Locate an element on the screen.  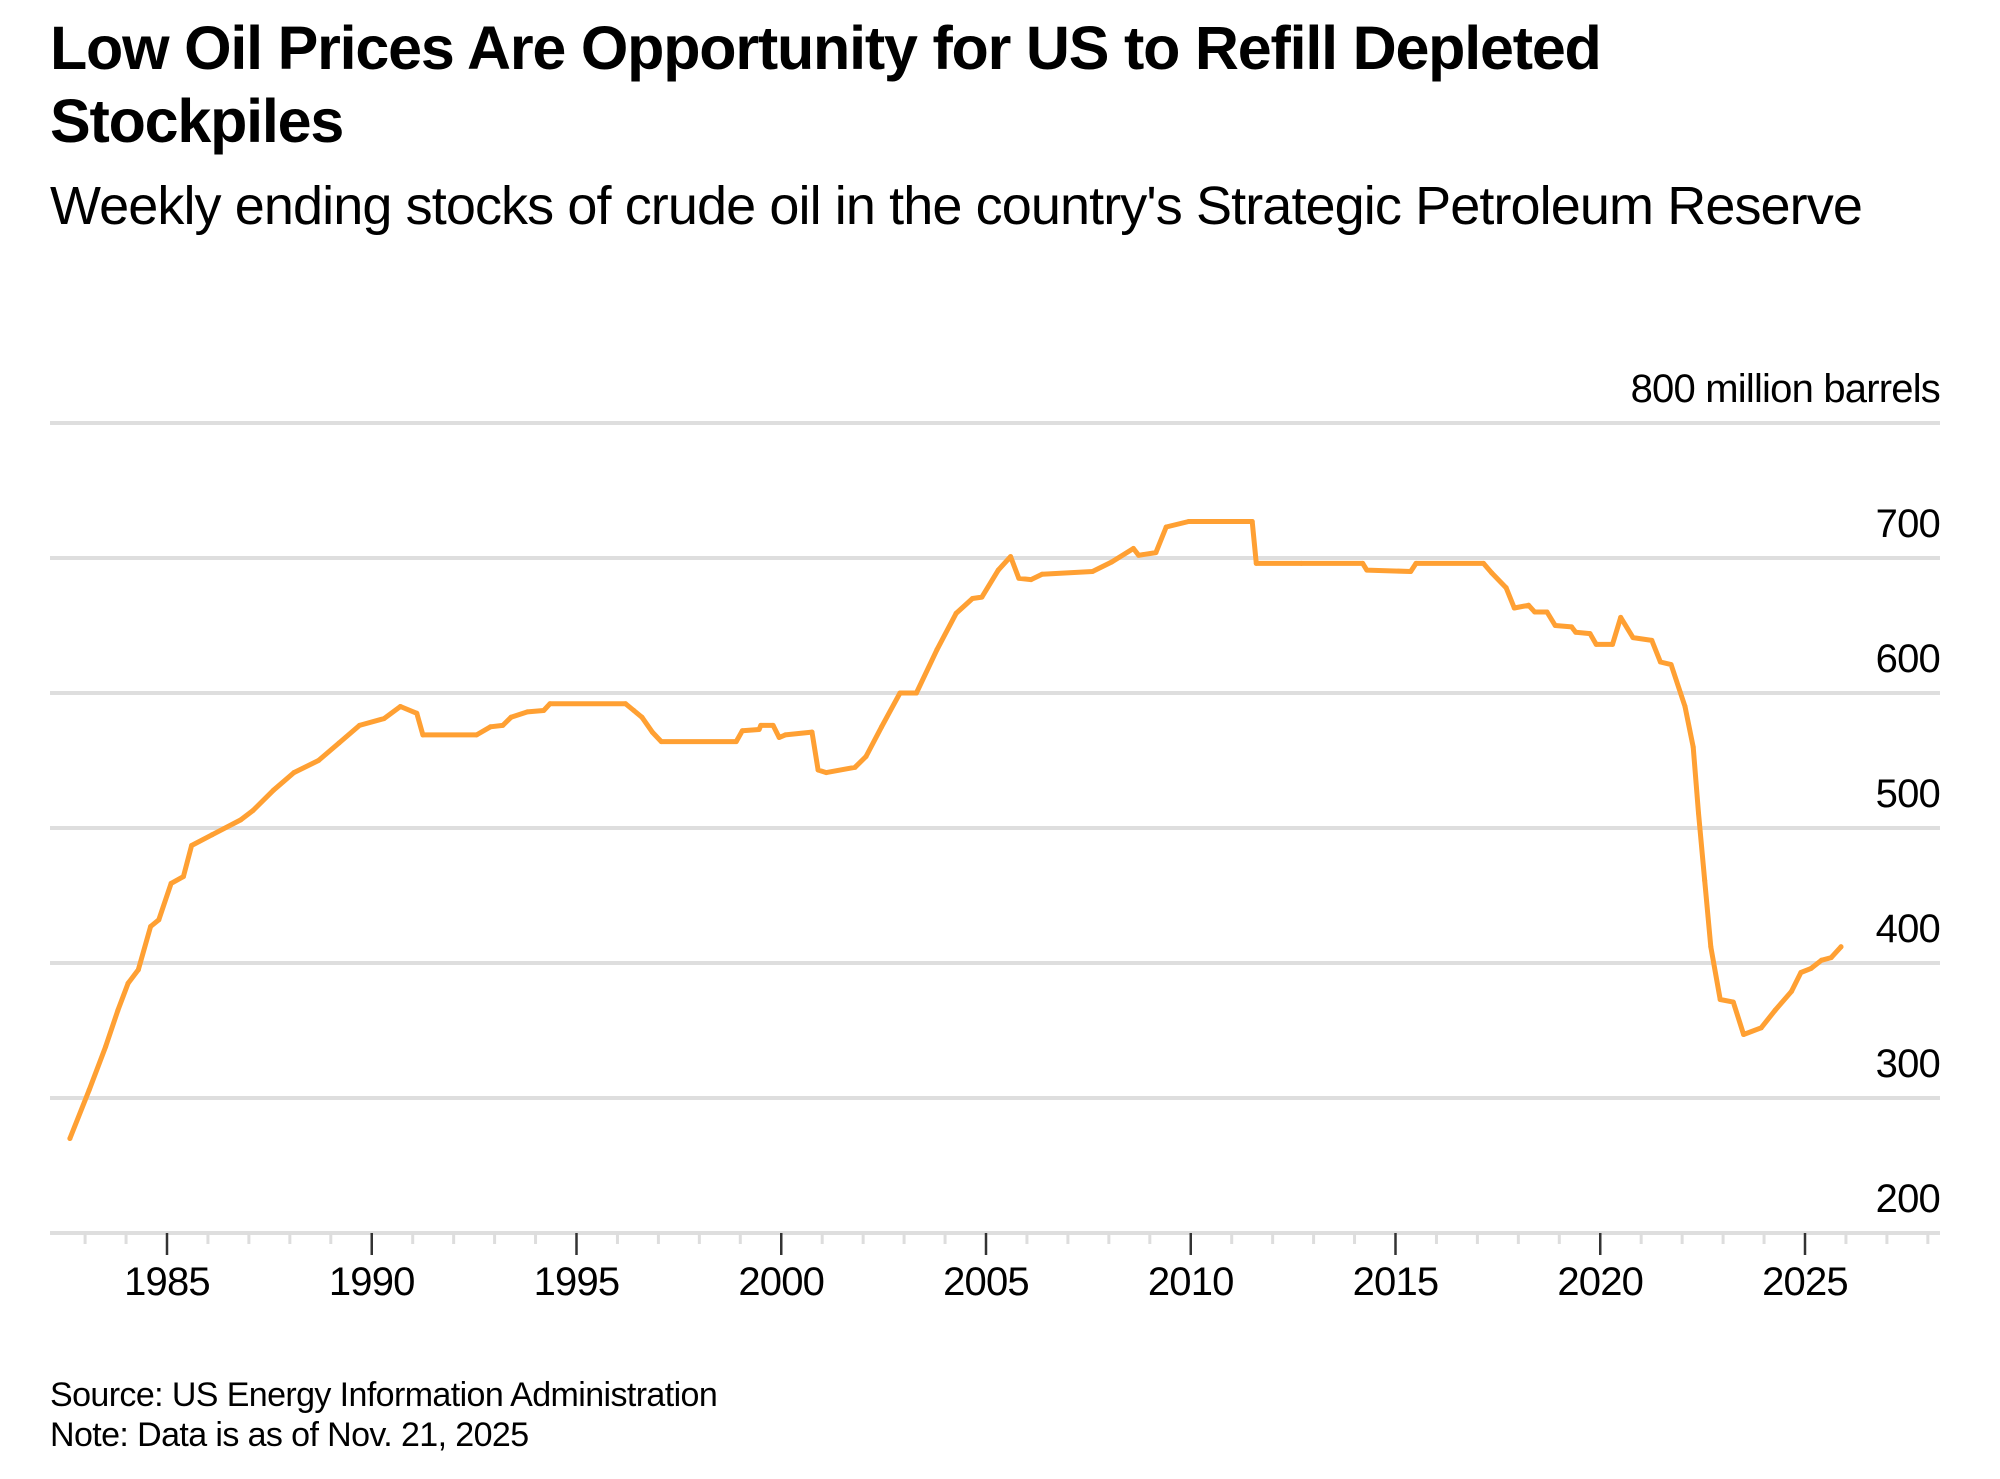
y-tick-label: 200 is located at coordinates (1908, 1199).